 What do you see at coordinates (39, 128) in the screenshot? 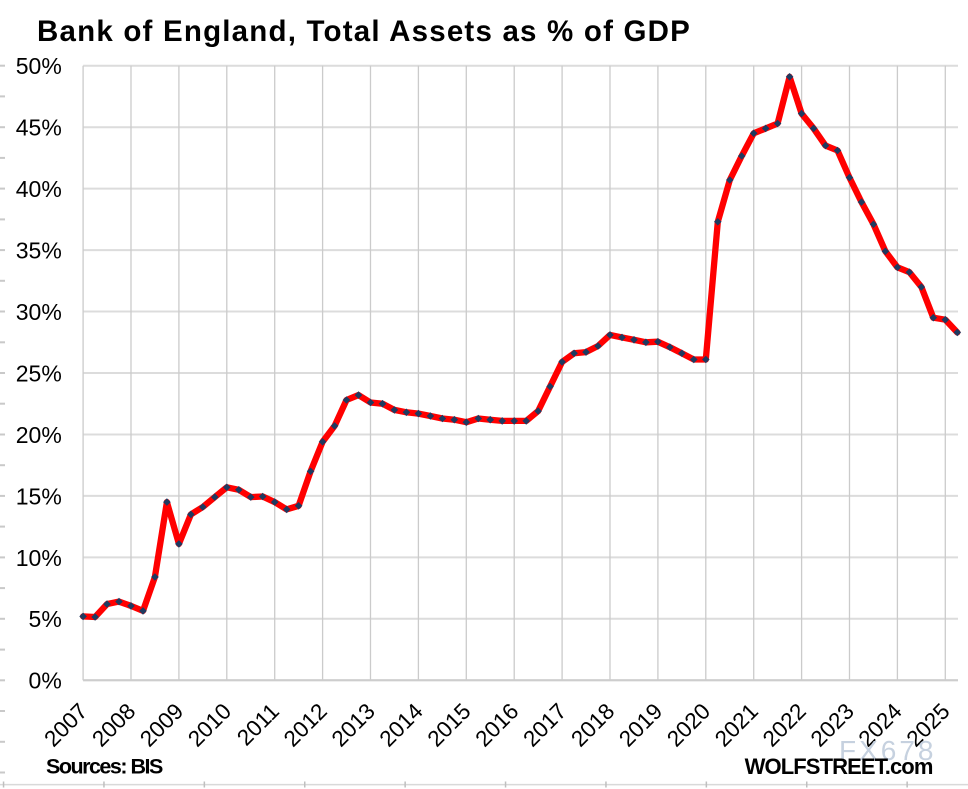
I see `svg-text: 45%` at bounding box center [39, 128].